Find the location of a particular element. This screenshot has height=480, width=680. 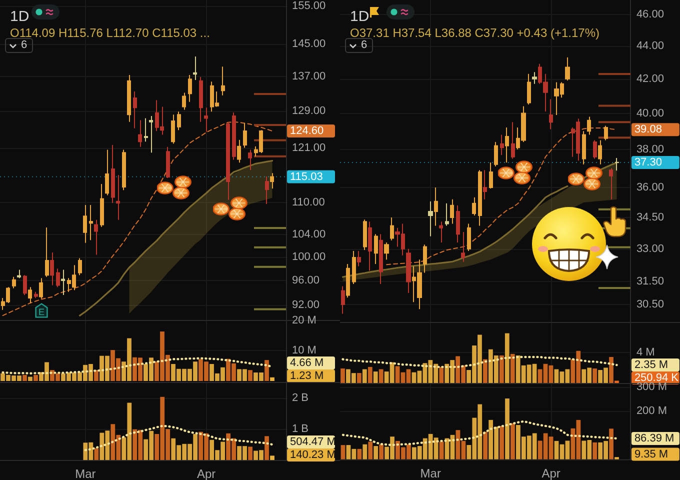

y-tick-label: 2 B is located at coordinates (300, 398).